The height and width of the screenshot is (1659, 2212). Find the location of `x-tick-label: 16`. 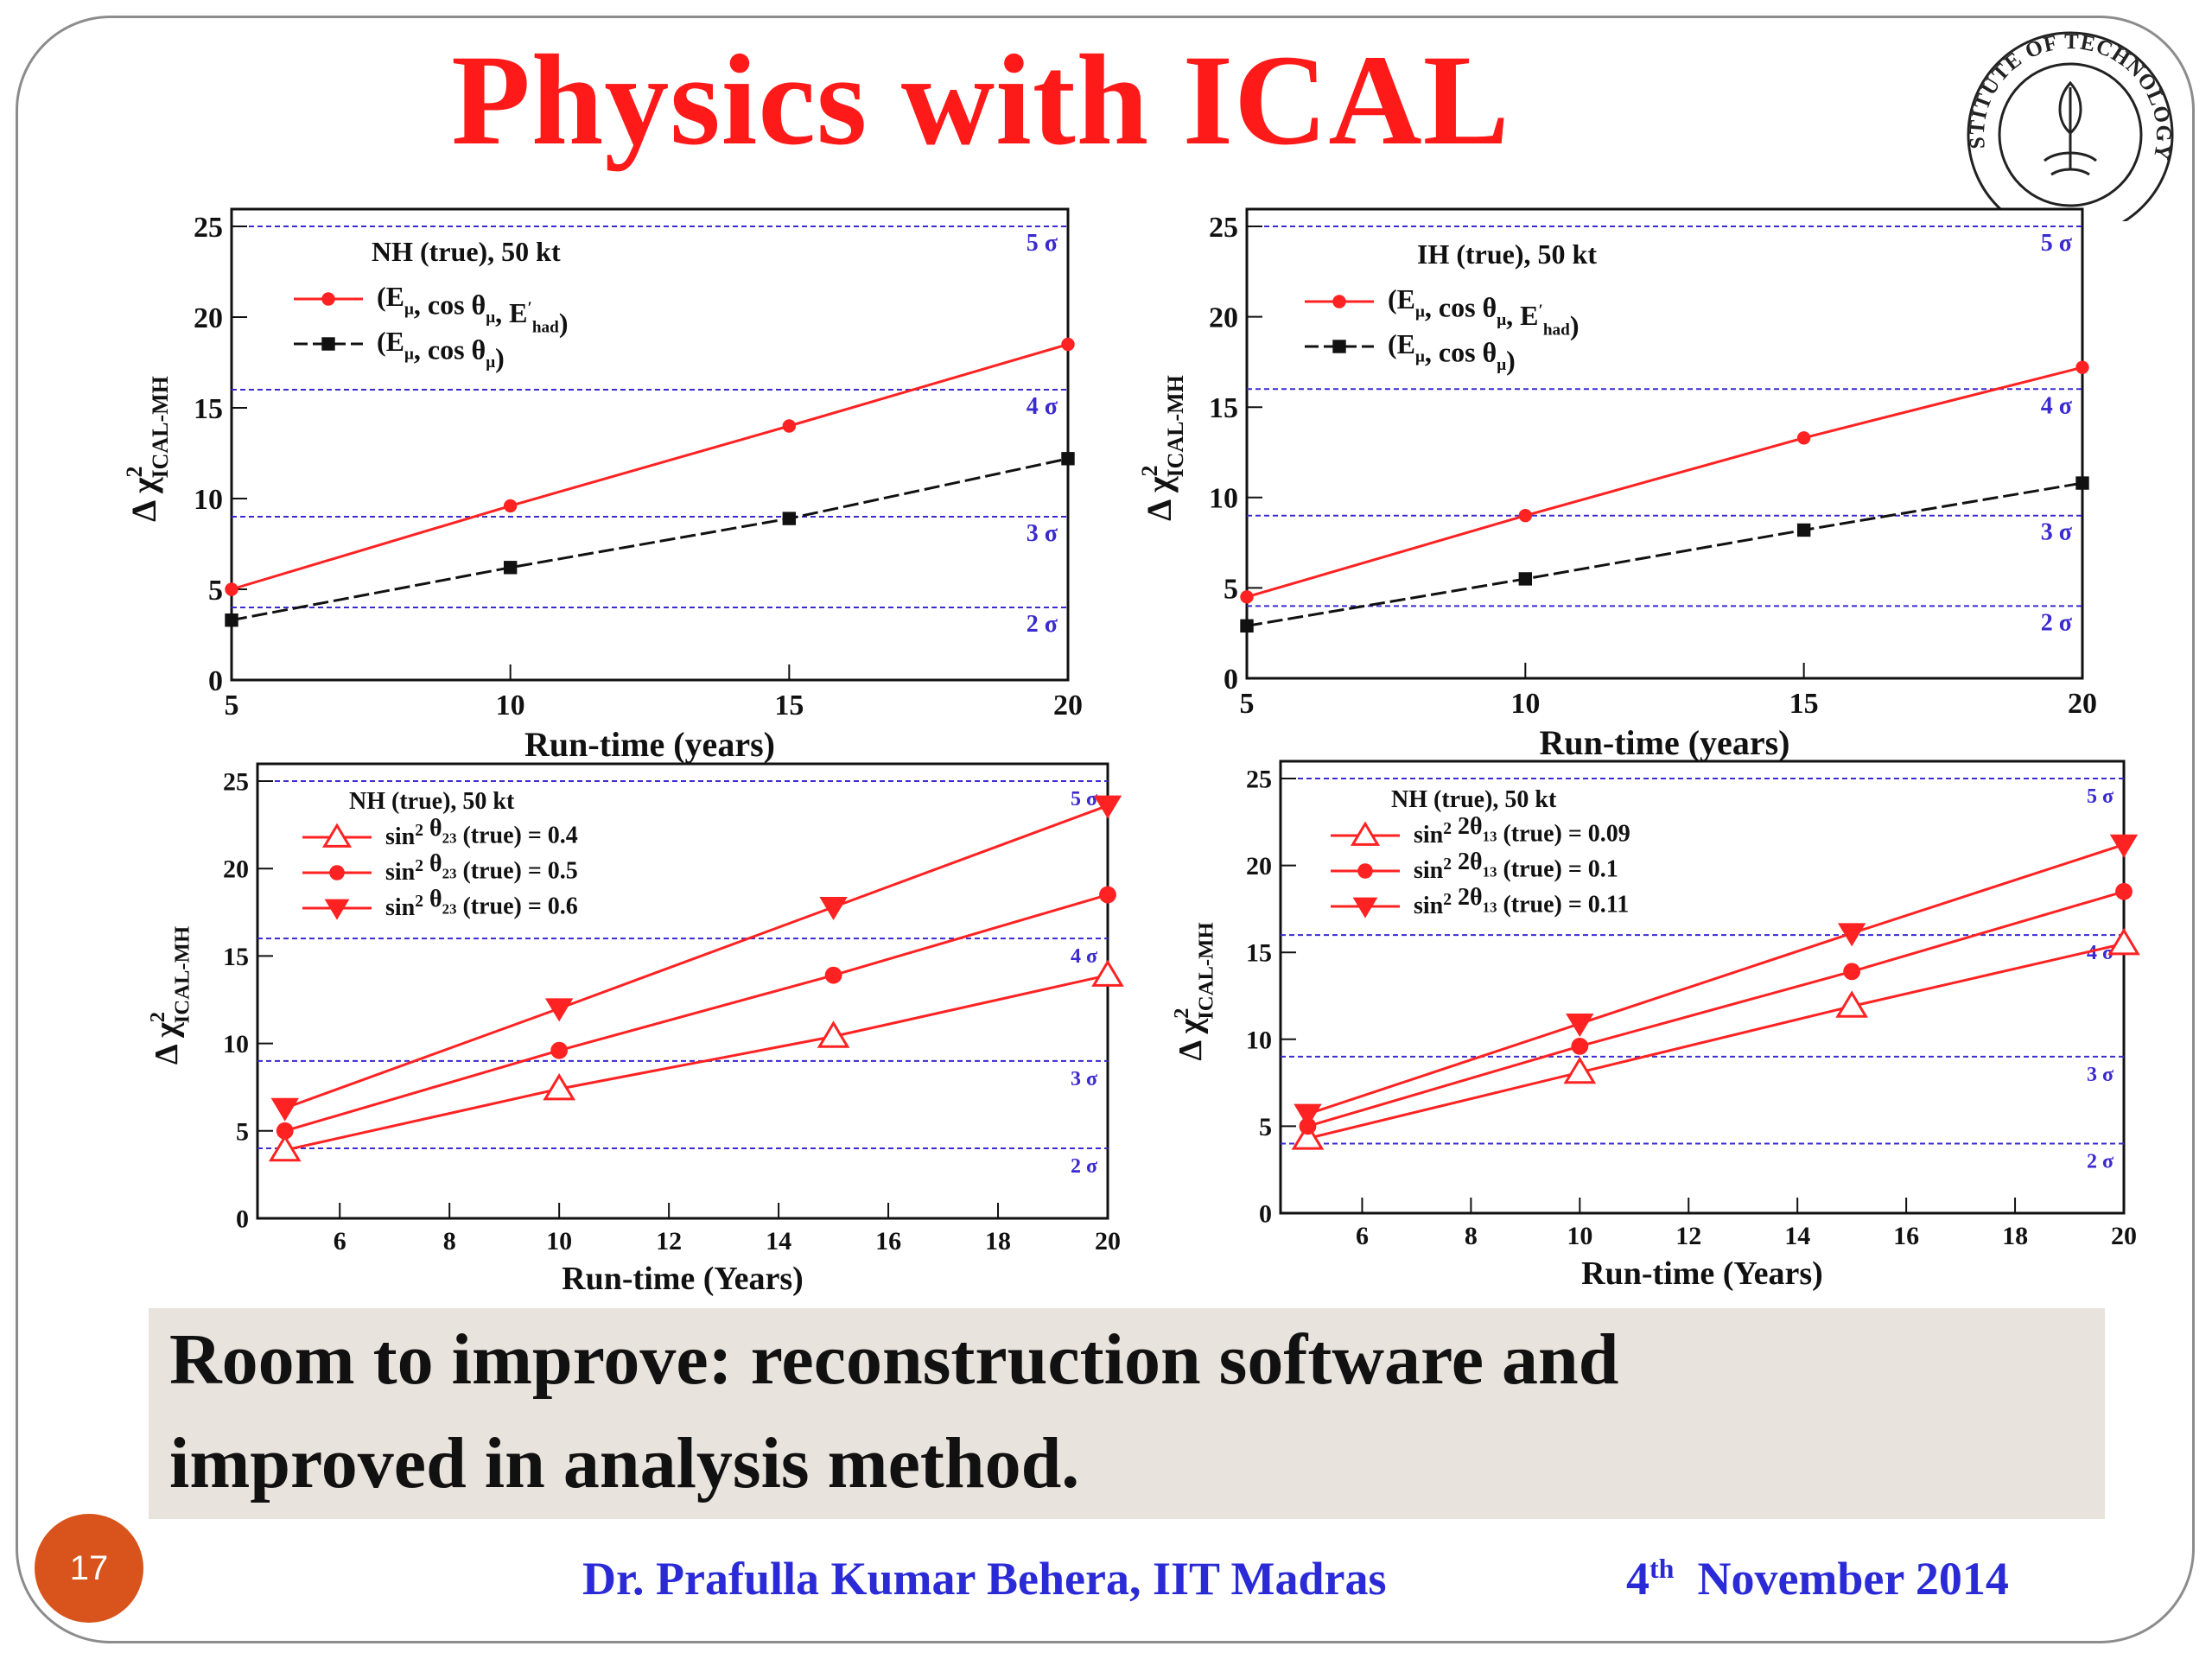

x-tick-label: 16 is located at coordinates (888, 1241).